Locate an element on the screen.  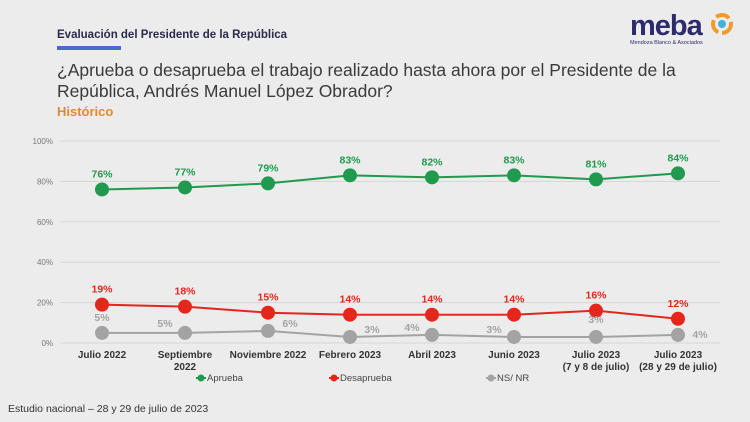
data-label: 19% is located at coordinates (102, 290).